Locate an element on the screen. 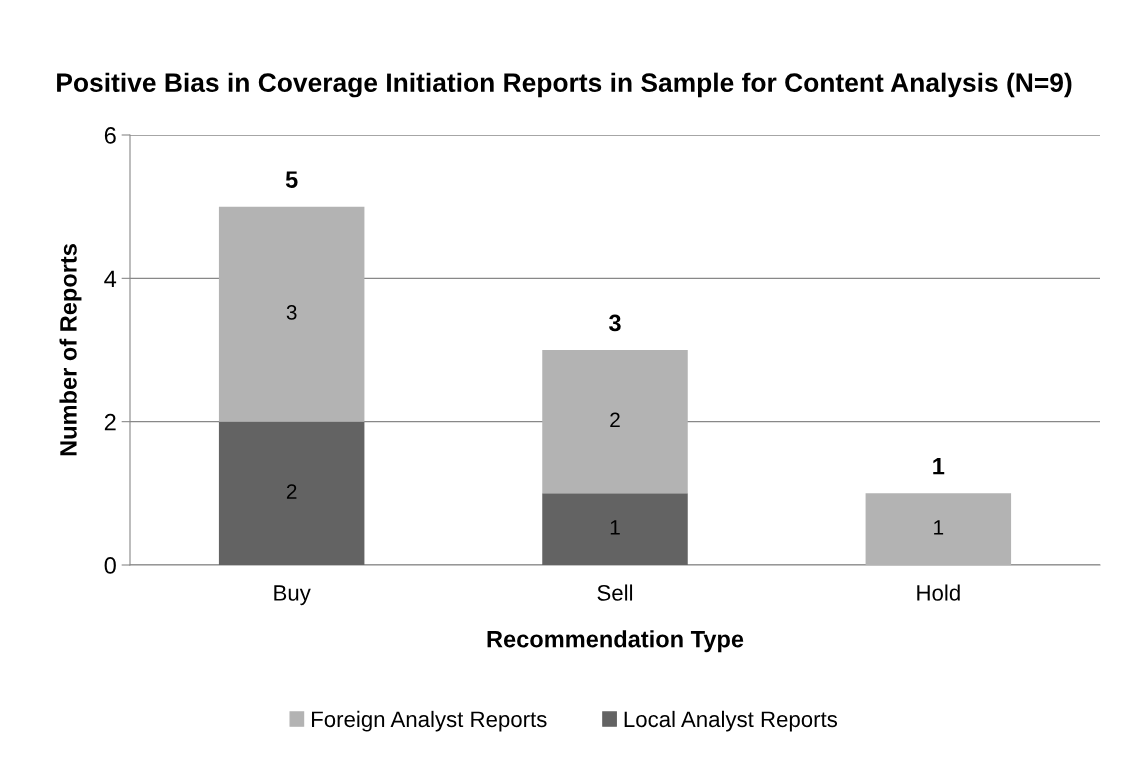 This screenshot has height=763, width=1128. x-tick-label: Sell is located at coordinates (615, 592).